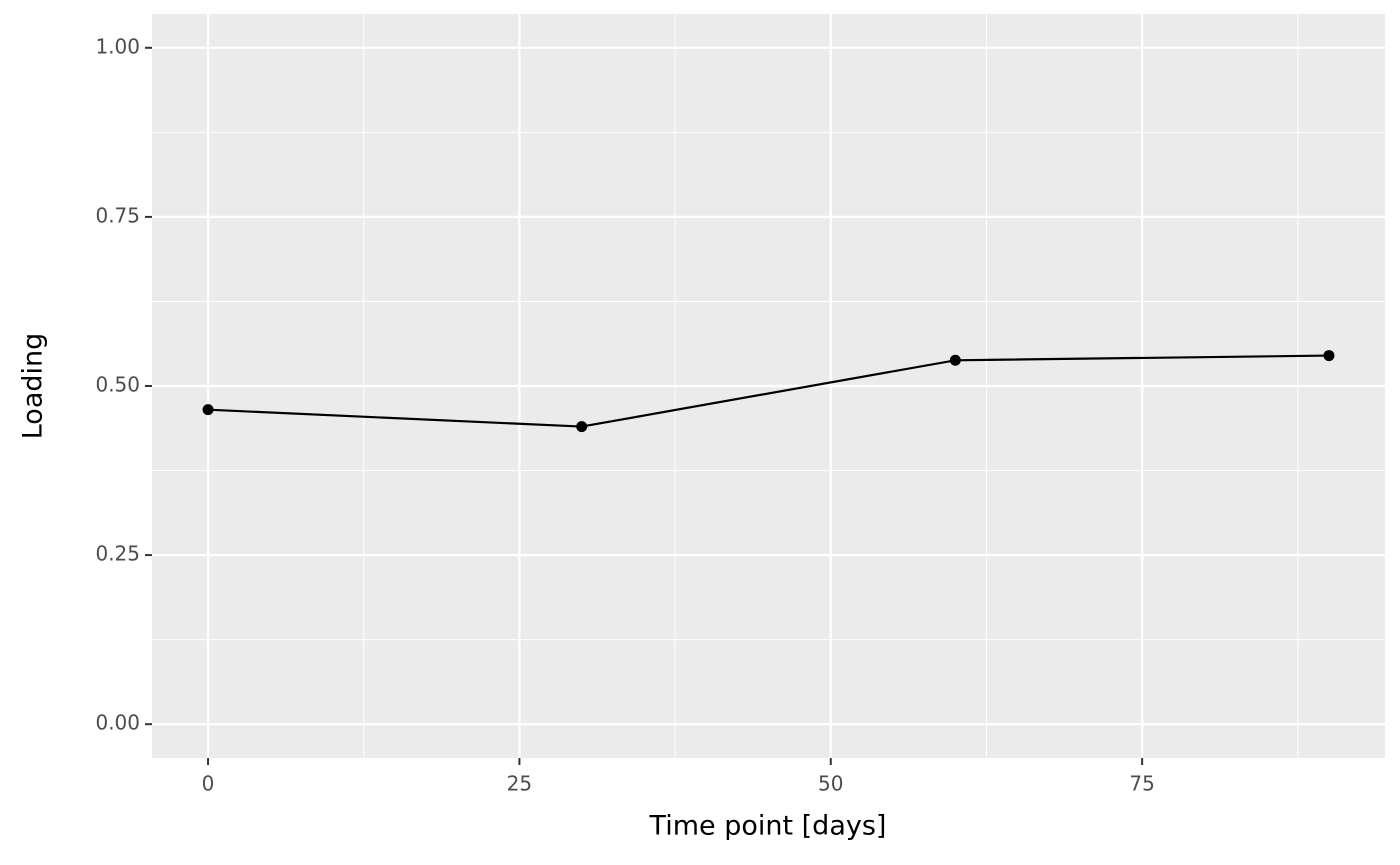  What do you see at coordinates (768, 391) in the screenshot?
I see `line` at bounding box center [768, 391].